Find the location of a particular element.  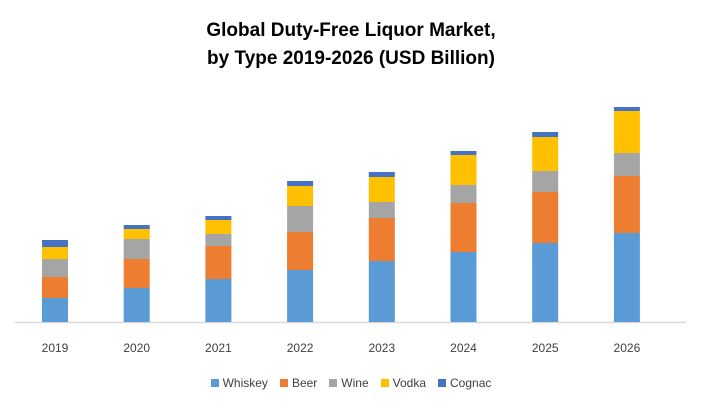

bar-vodka-2020 is located at coordinates (136, 234).